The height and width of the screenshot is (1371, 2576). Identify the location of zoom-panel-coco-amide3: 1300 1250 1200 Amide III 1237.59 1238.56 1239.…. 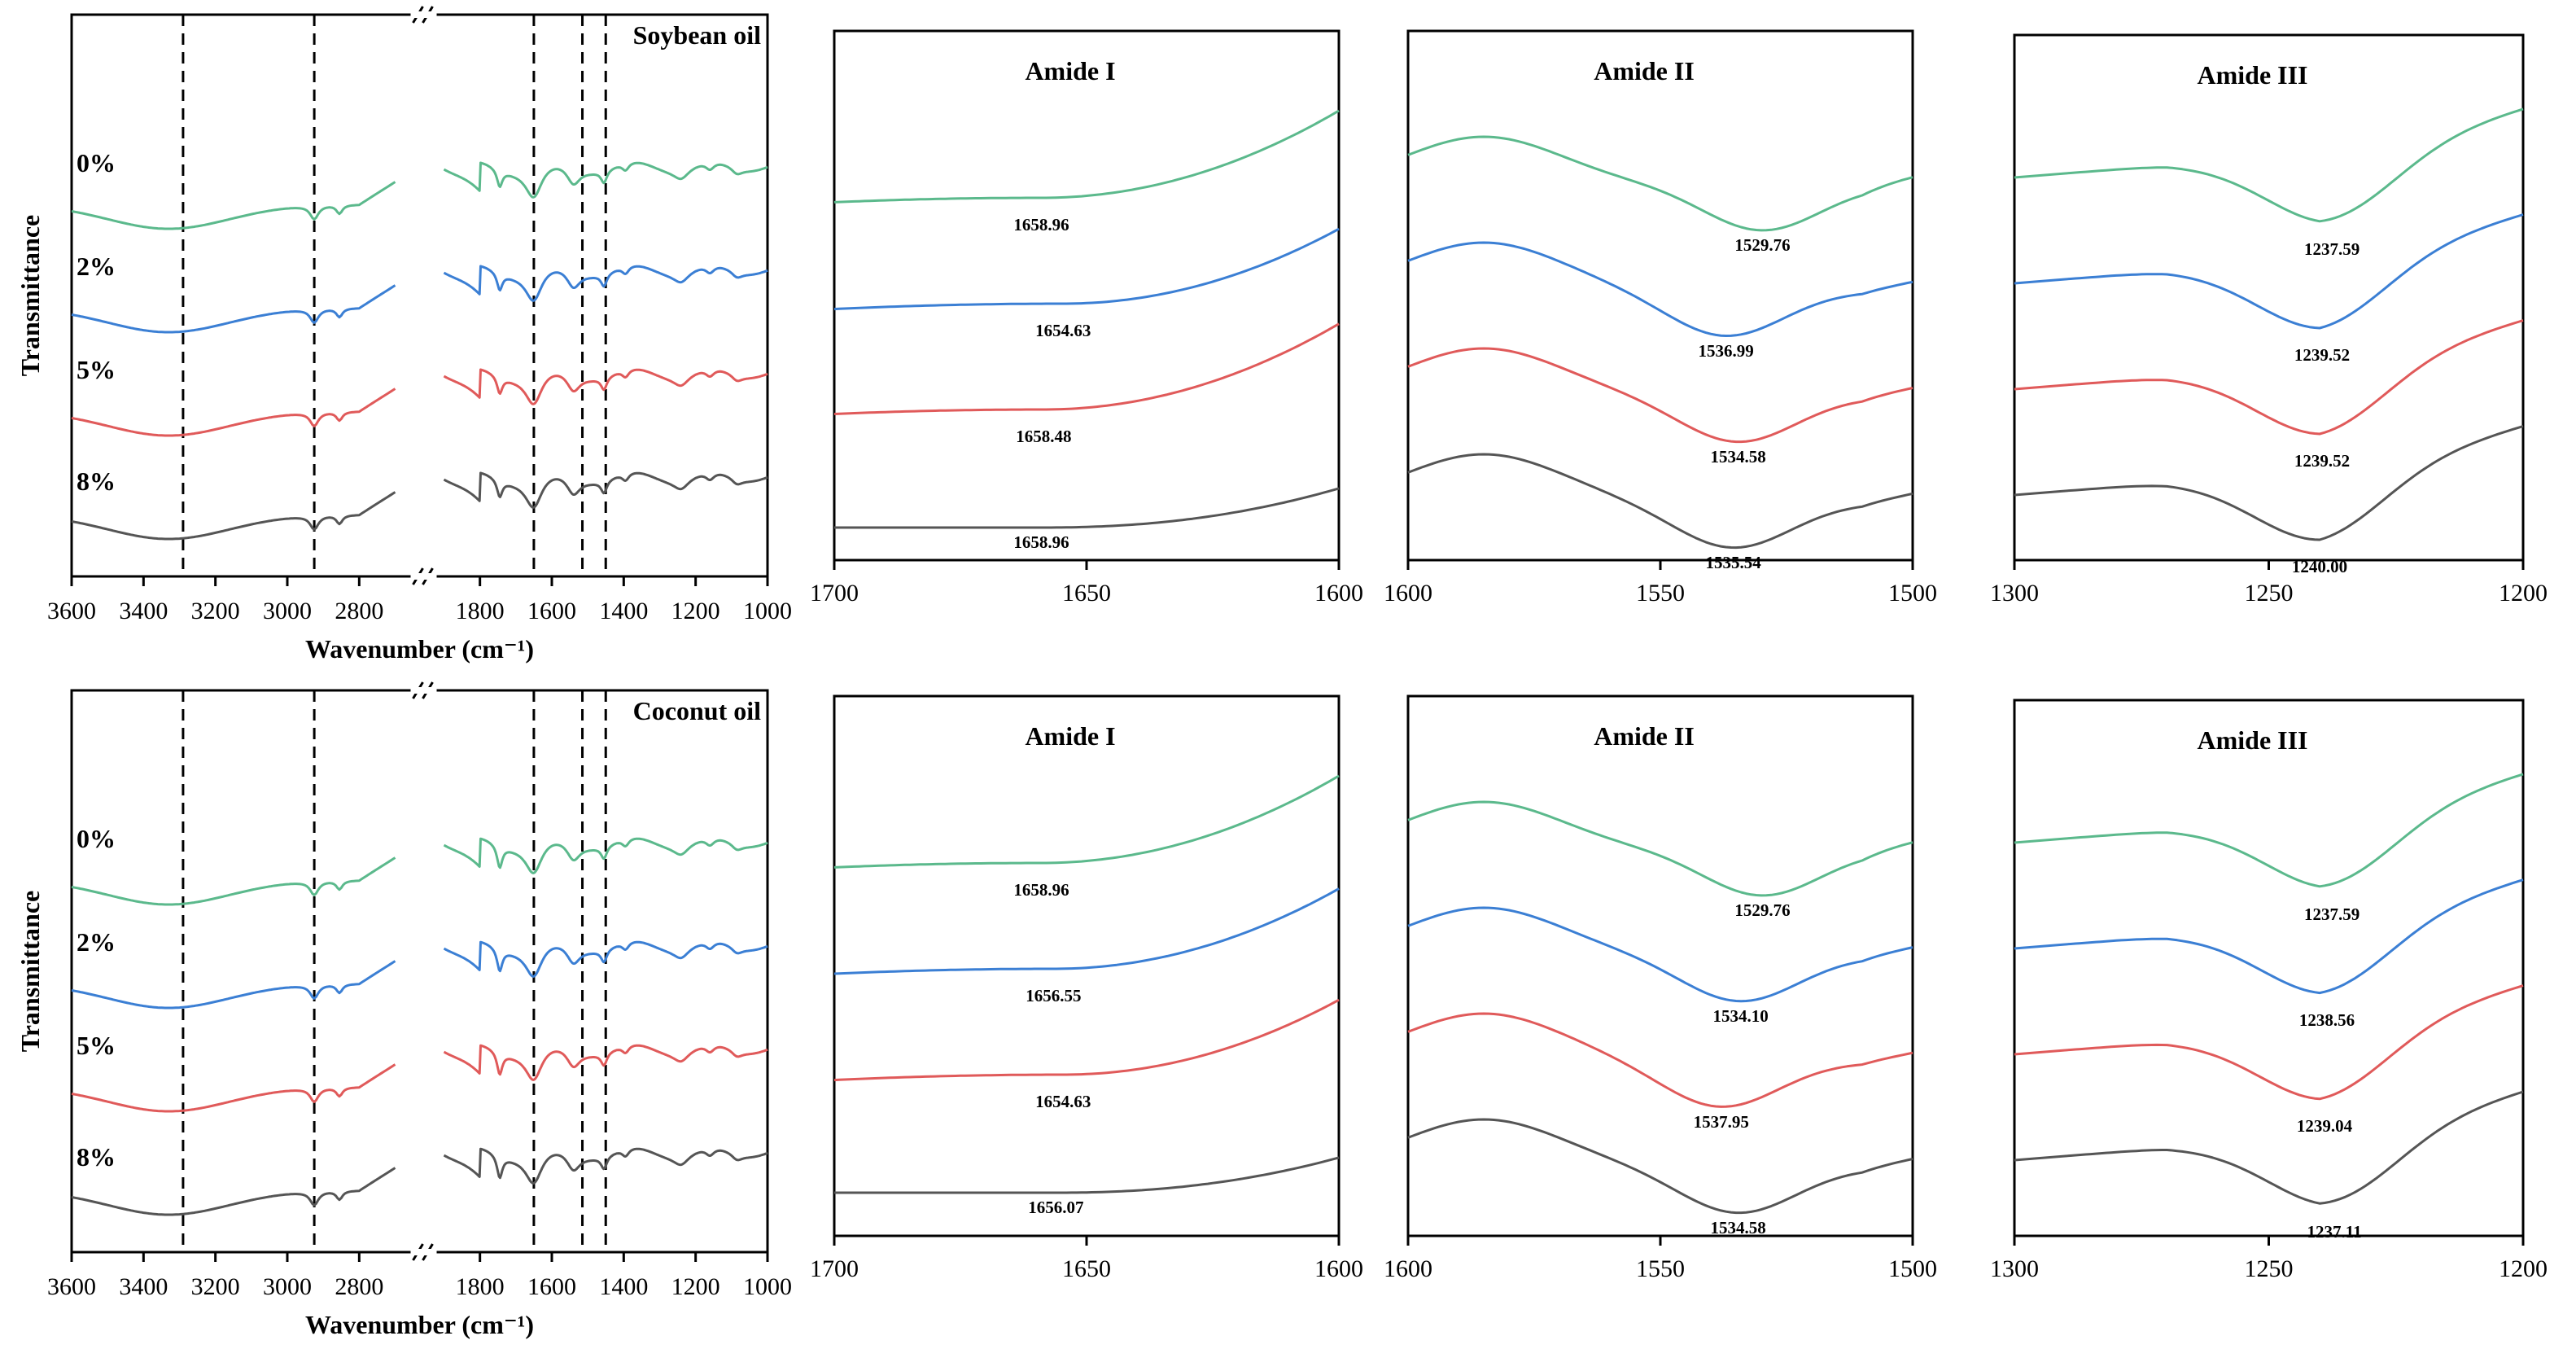
(2269, 990).